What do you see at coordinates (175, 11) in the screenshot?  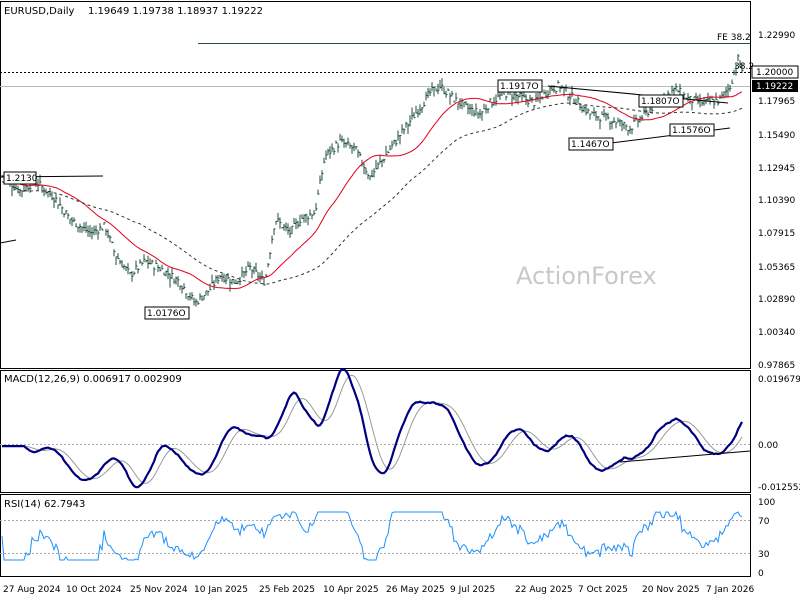 I see `ohlc-header: 1.19649 1.19738 1.18937 1.19222` at bounding box center [175, 11].